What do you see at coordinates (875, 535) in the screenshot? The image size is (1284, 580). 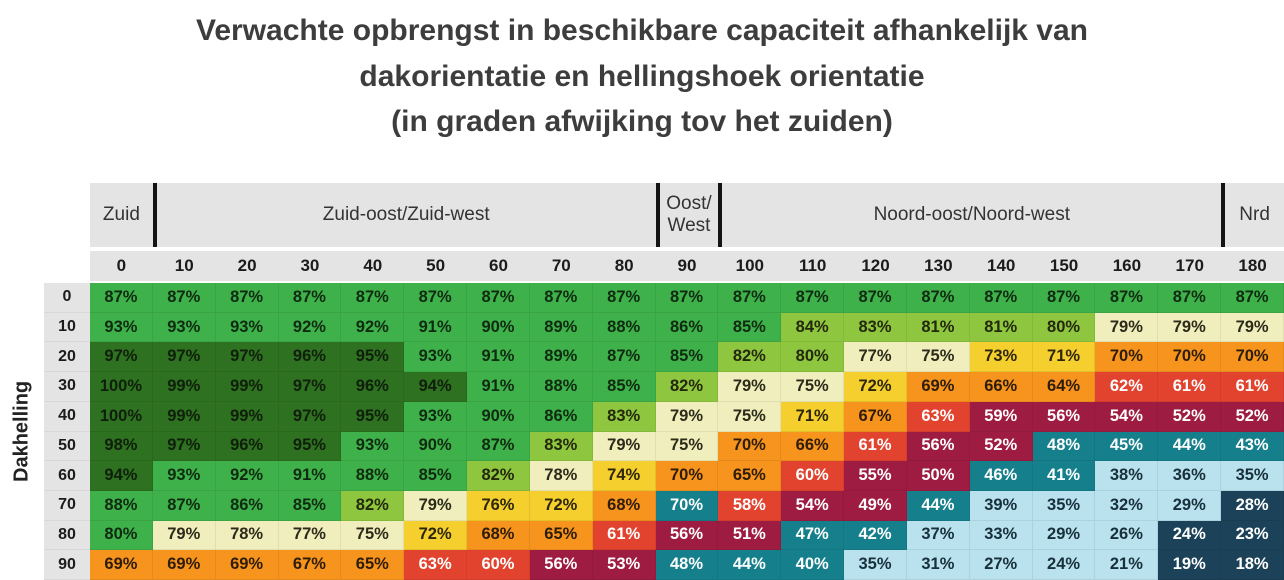 I see `heatmap-cell: 42%` at bounding box center [875, 535].